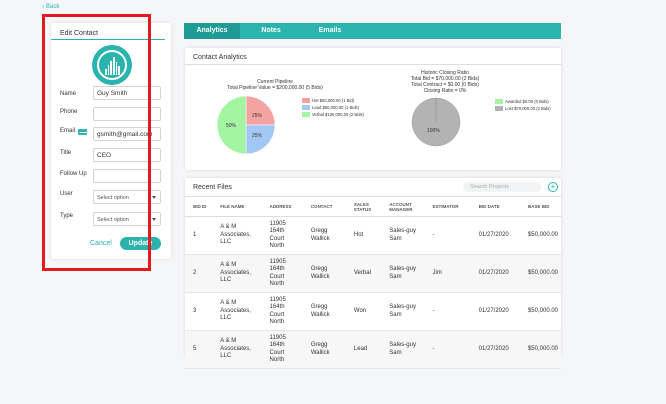 The width and height of the screenshot is (666, 404). Describe the element at coordinates (306, 100) in the screenshot. I see `swatch-hot` at that location.